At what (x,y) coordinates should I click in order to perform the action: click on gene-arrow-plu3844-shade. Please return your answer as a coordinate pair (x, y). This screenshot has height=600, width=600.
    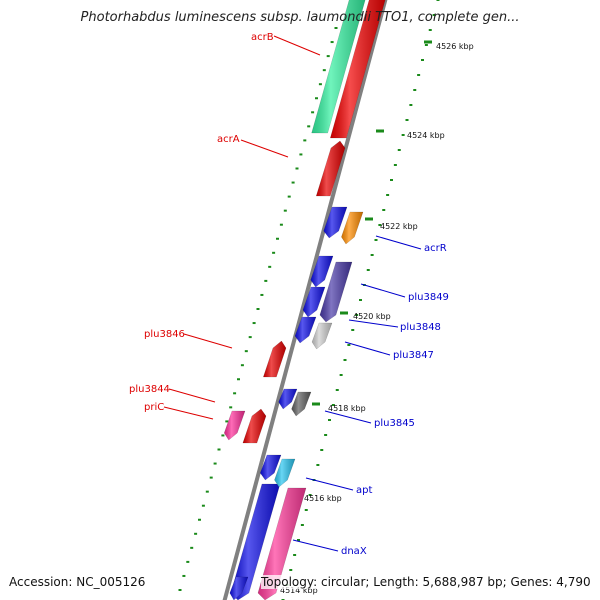
    Looking at the image, I should click on (234, 425).